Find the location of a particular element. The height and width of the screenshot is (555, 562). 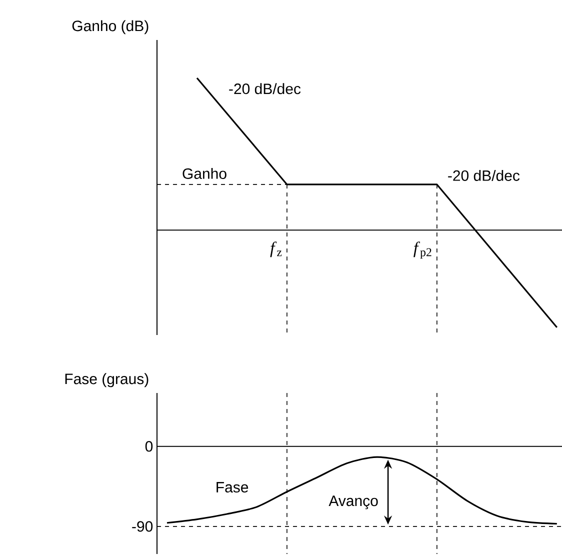

ref-line-label: Ganho is located at coordinates (204, 173).